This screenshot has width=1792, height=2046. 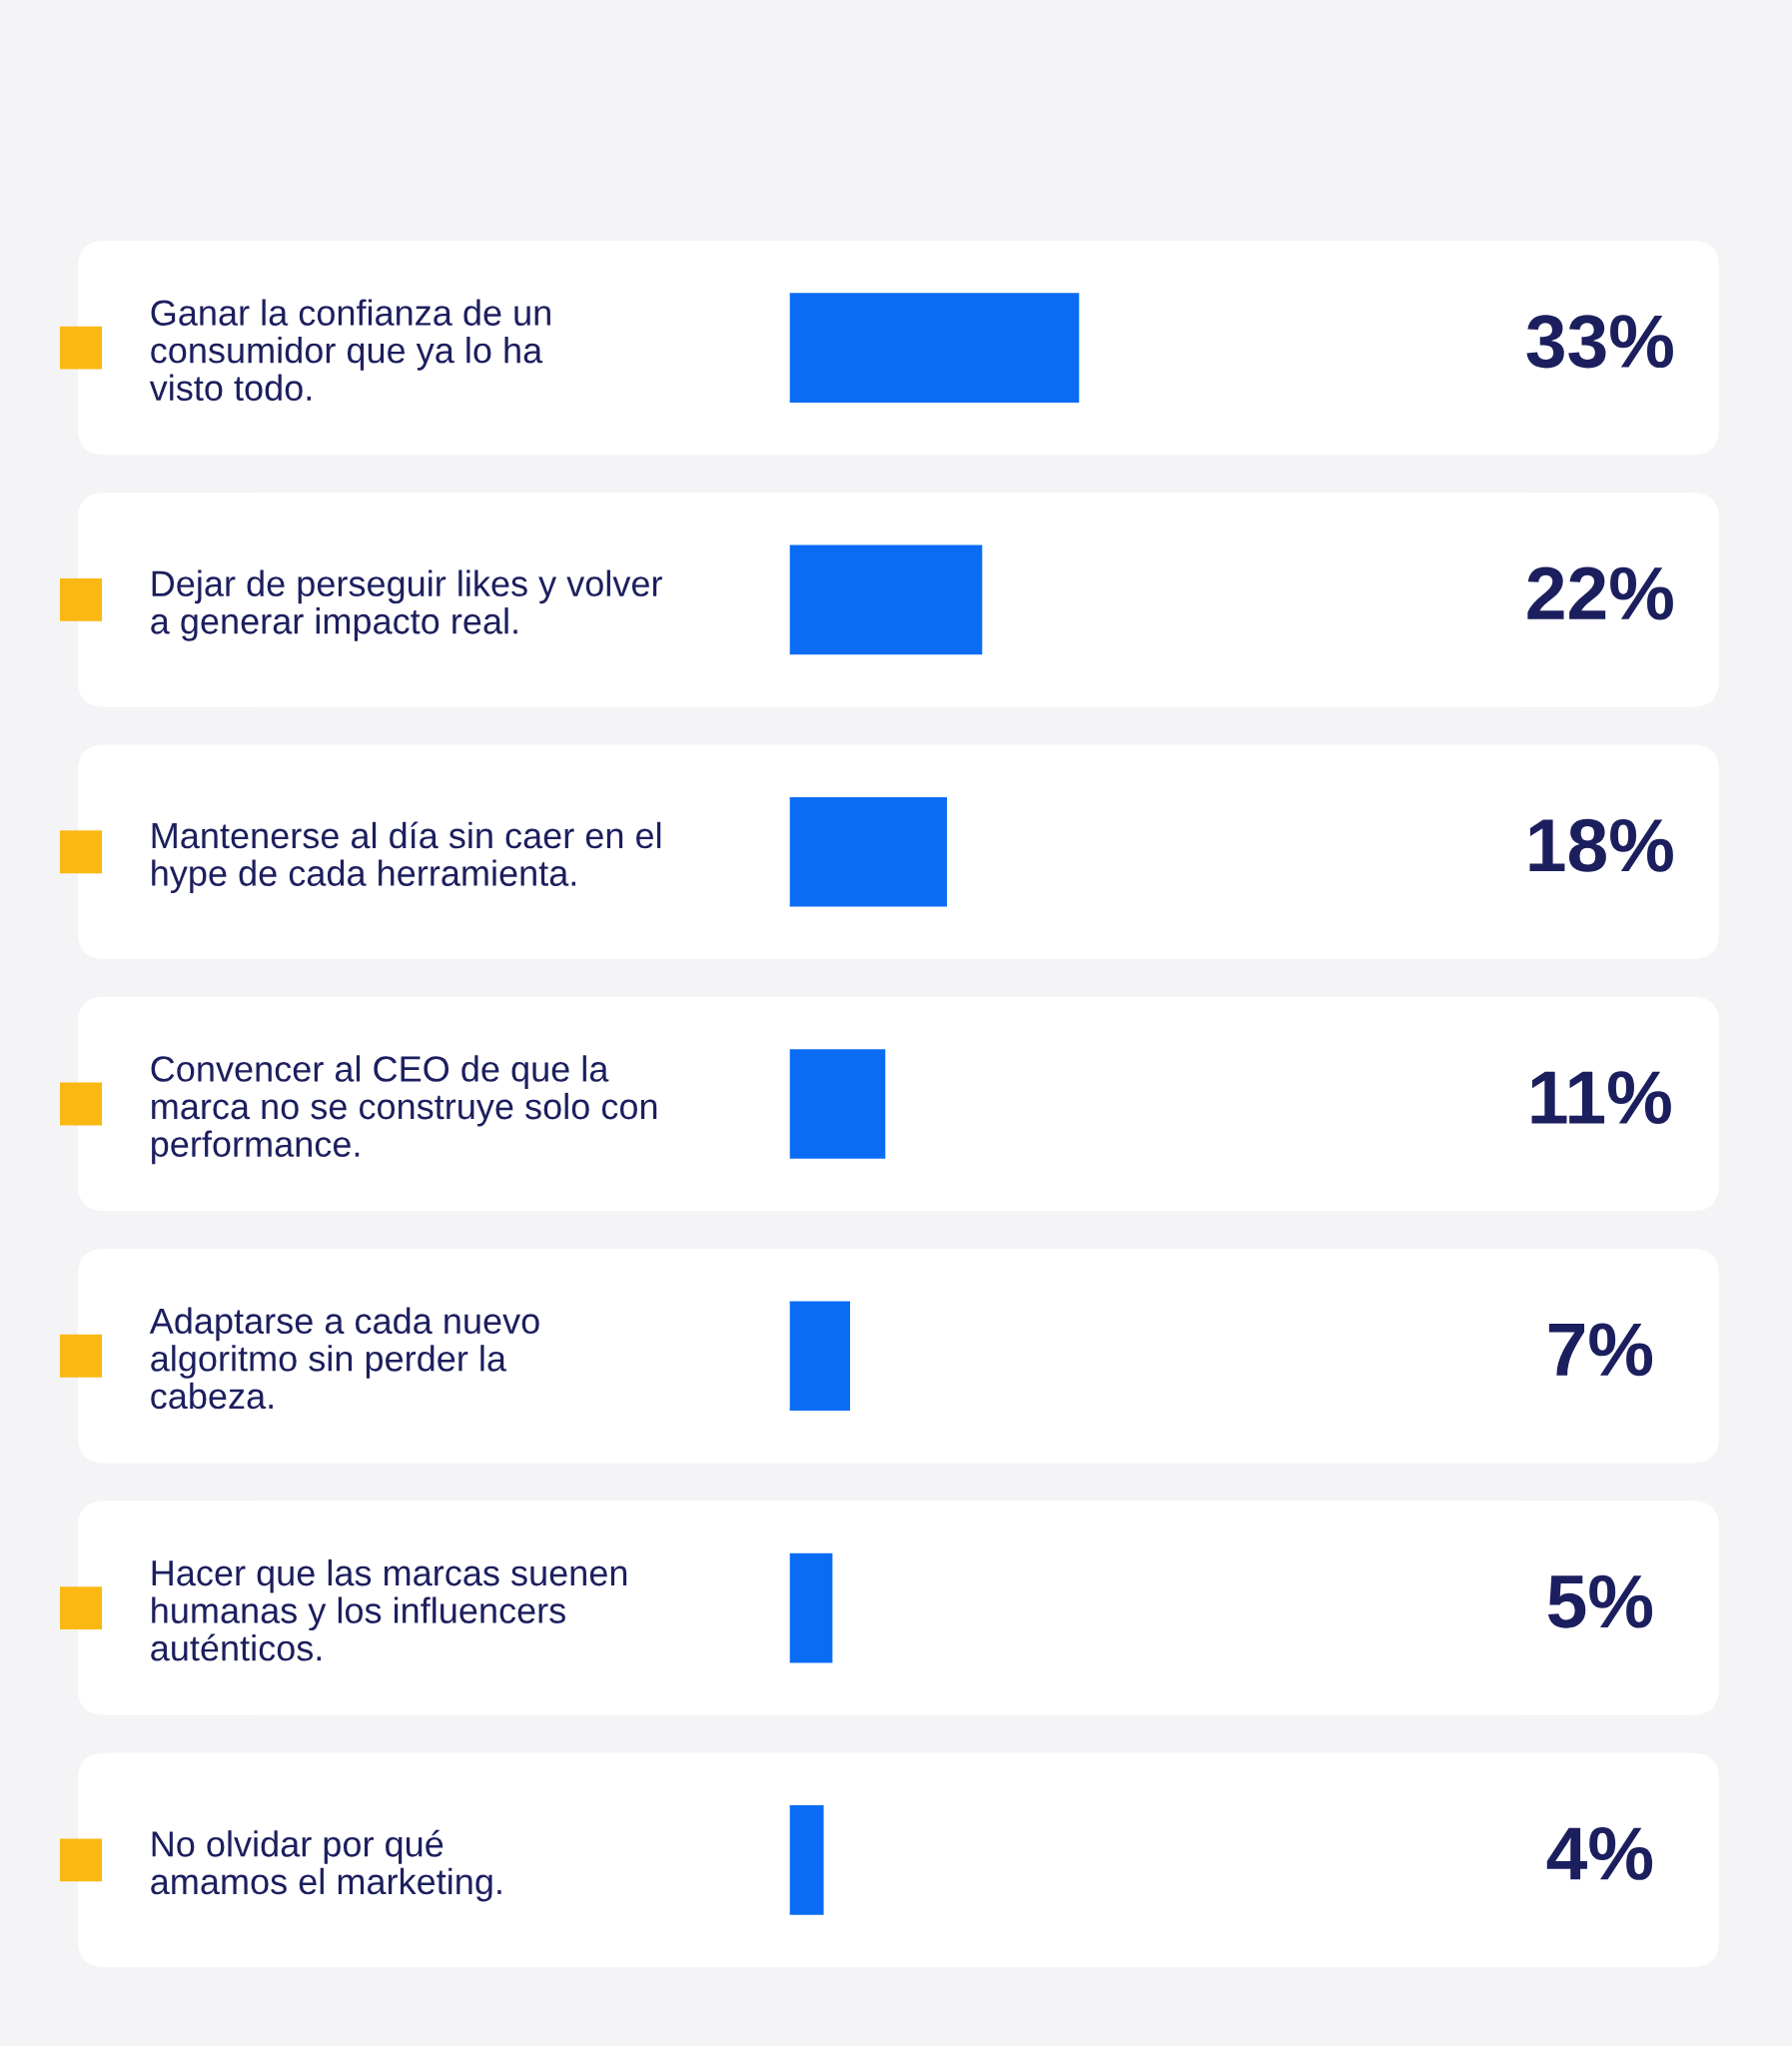 I want to click on data-label: 22%, so click(x=1600, y=593).